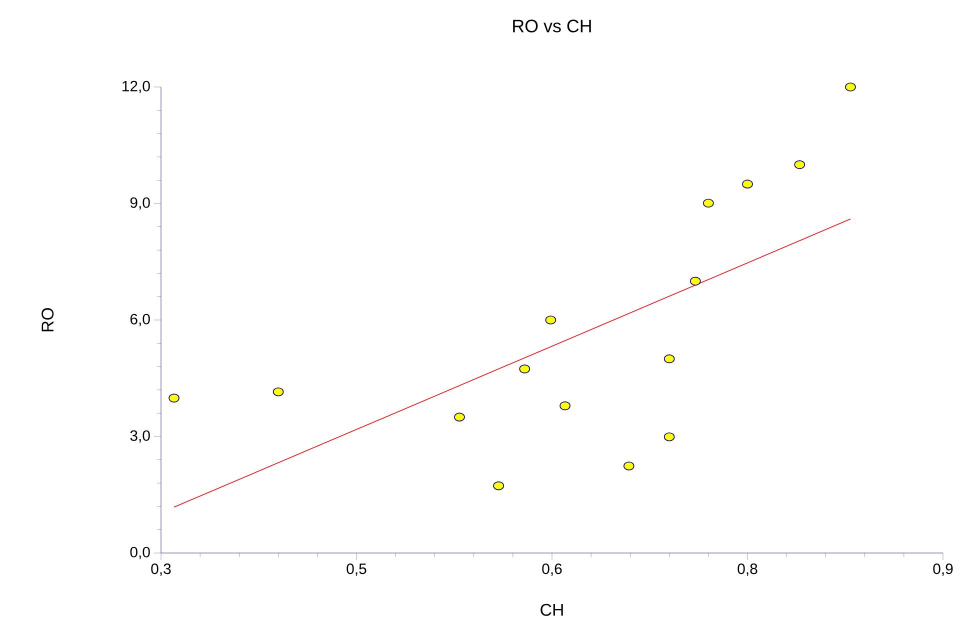 The width and height of the screenshot is (963, 625). What do you see at coordinates (140, 553) in the screenshot?
I see `y-tick-label: 0,0` at bounding box center [140, 553].